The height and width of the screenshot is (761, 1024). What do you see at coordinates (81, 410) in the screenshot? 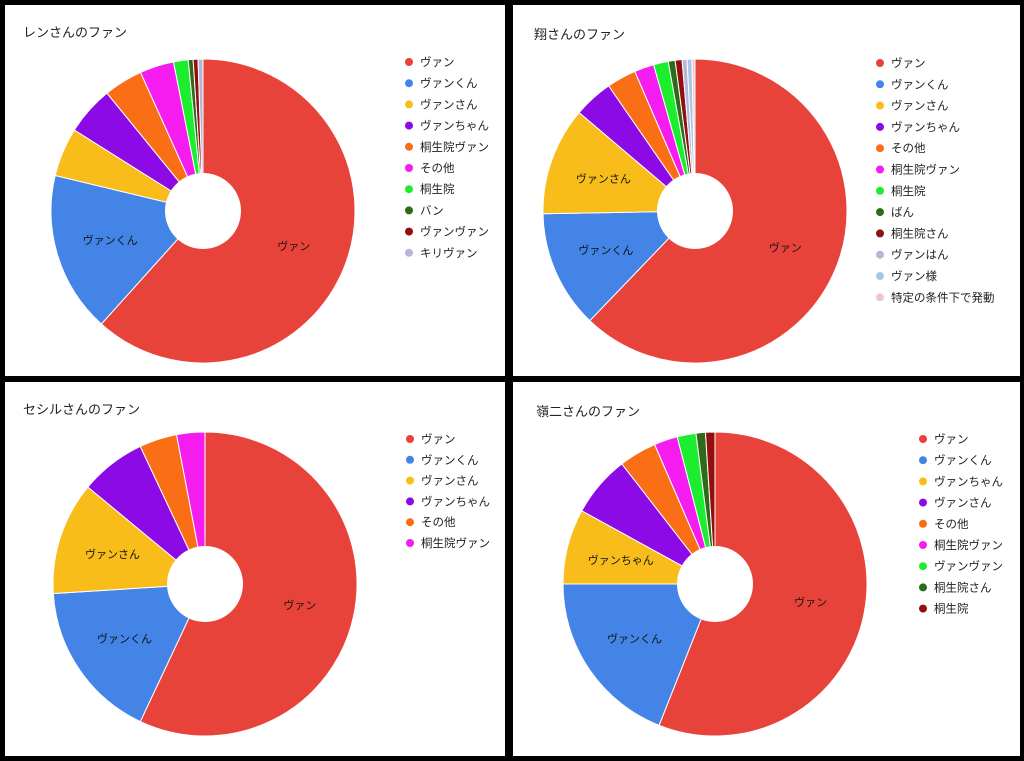
I see `chart-title: セシルさんのファン` at bounding box center [81, 410].